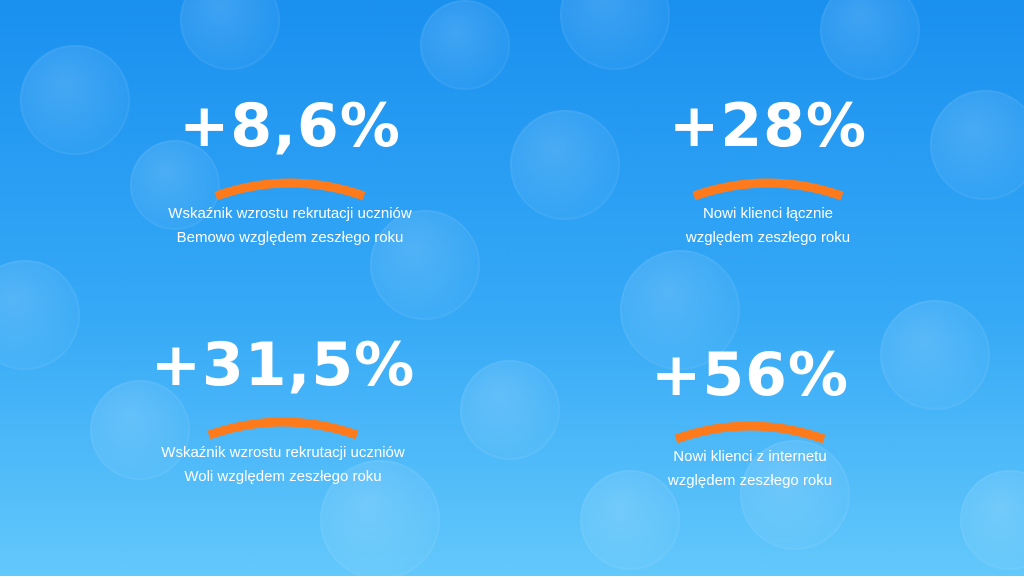 This screenshot has height=580, width=1024. I want to click on stat-description-line-1: Nowi klienci z internetu, so click(750, 456).